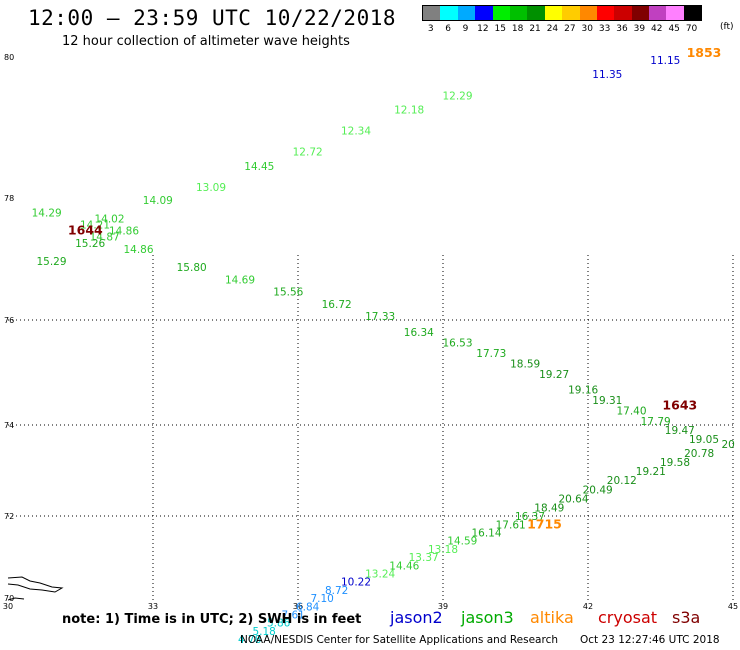 The height and width of the screenshot is (650, 740). Describe the element at coordinates (47, 213) in the screenshot. I see `wave-height-label: 14.29` at that location.